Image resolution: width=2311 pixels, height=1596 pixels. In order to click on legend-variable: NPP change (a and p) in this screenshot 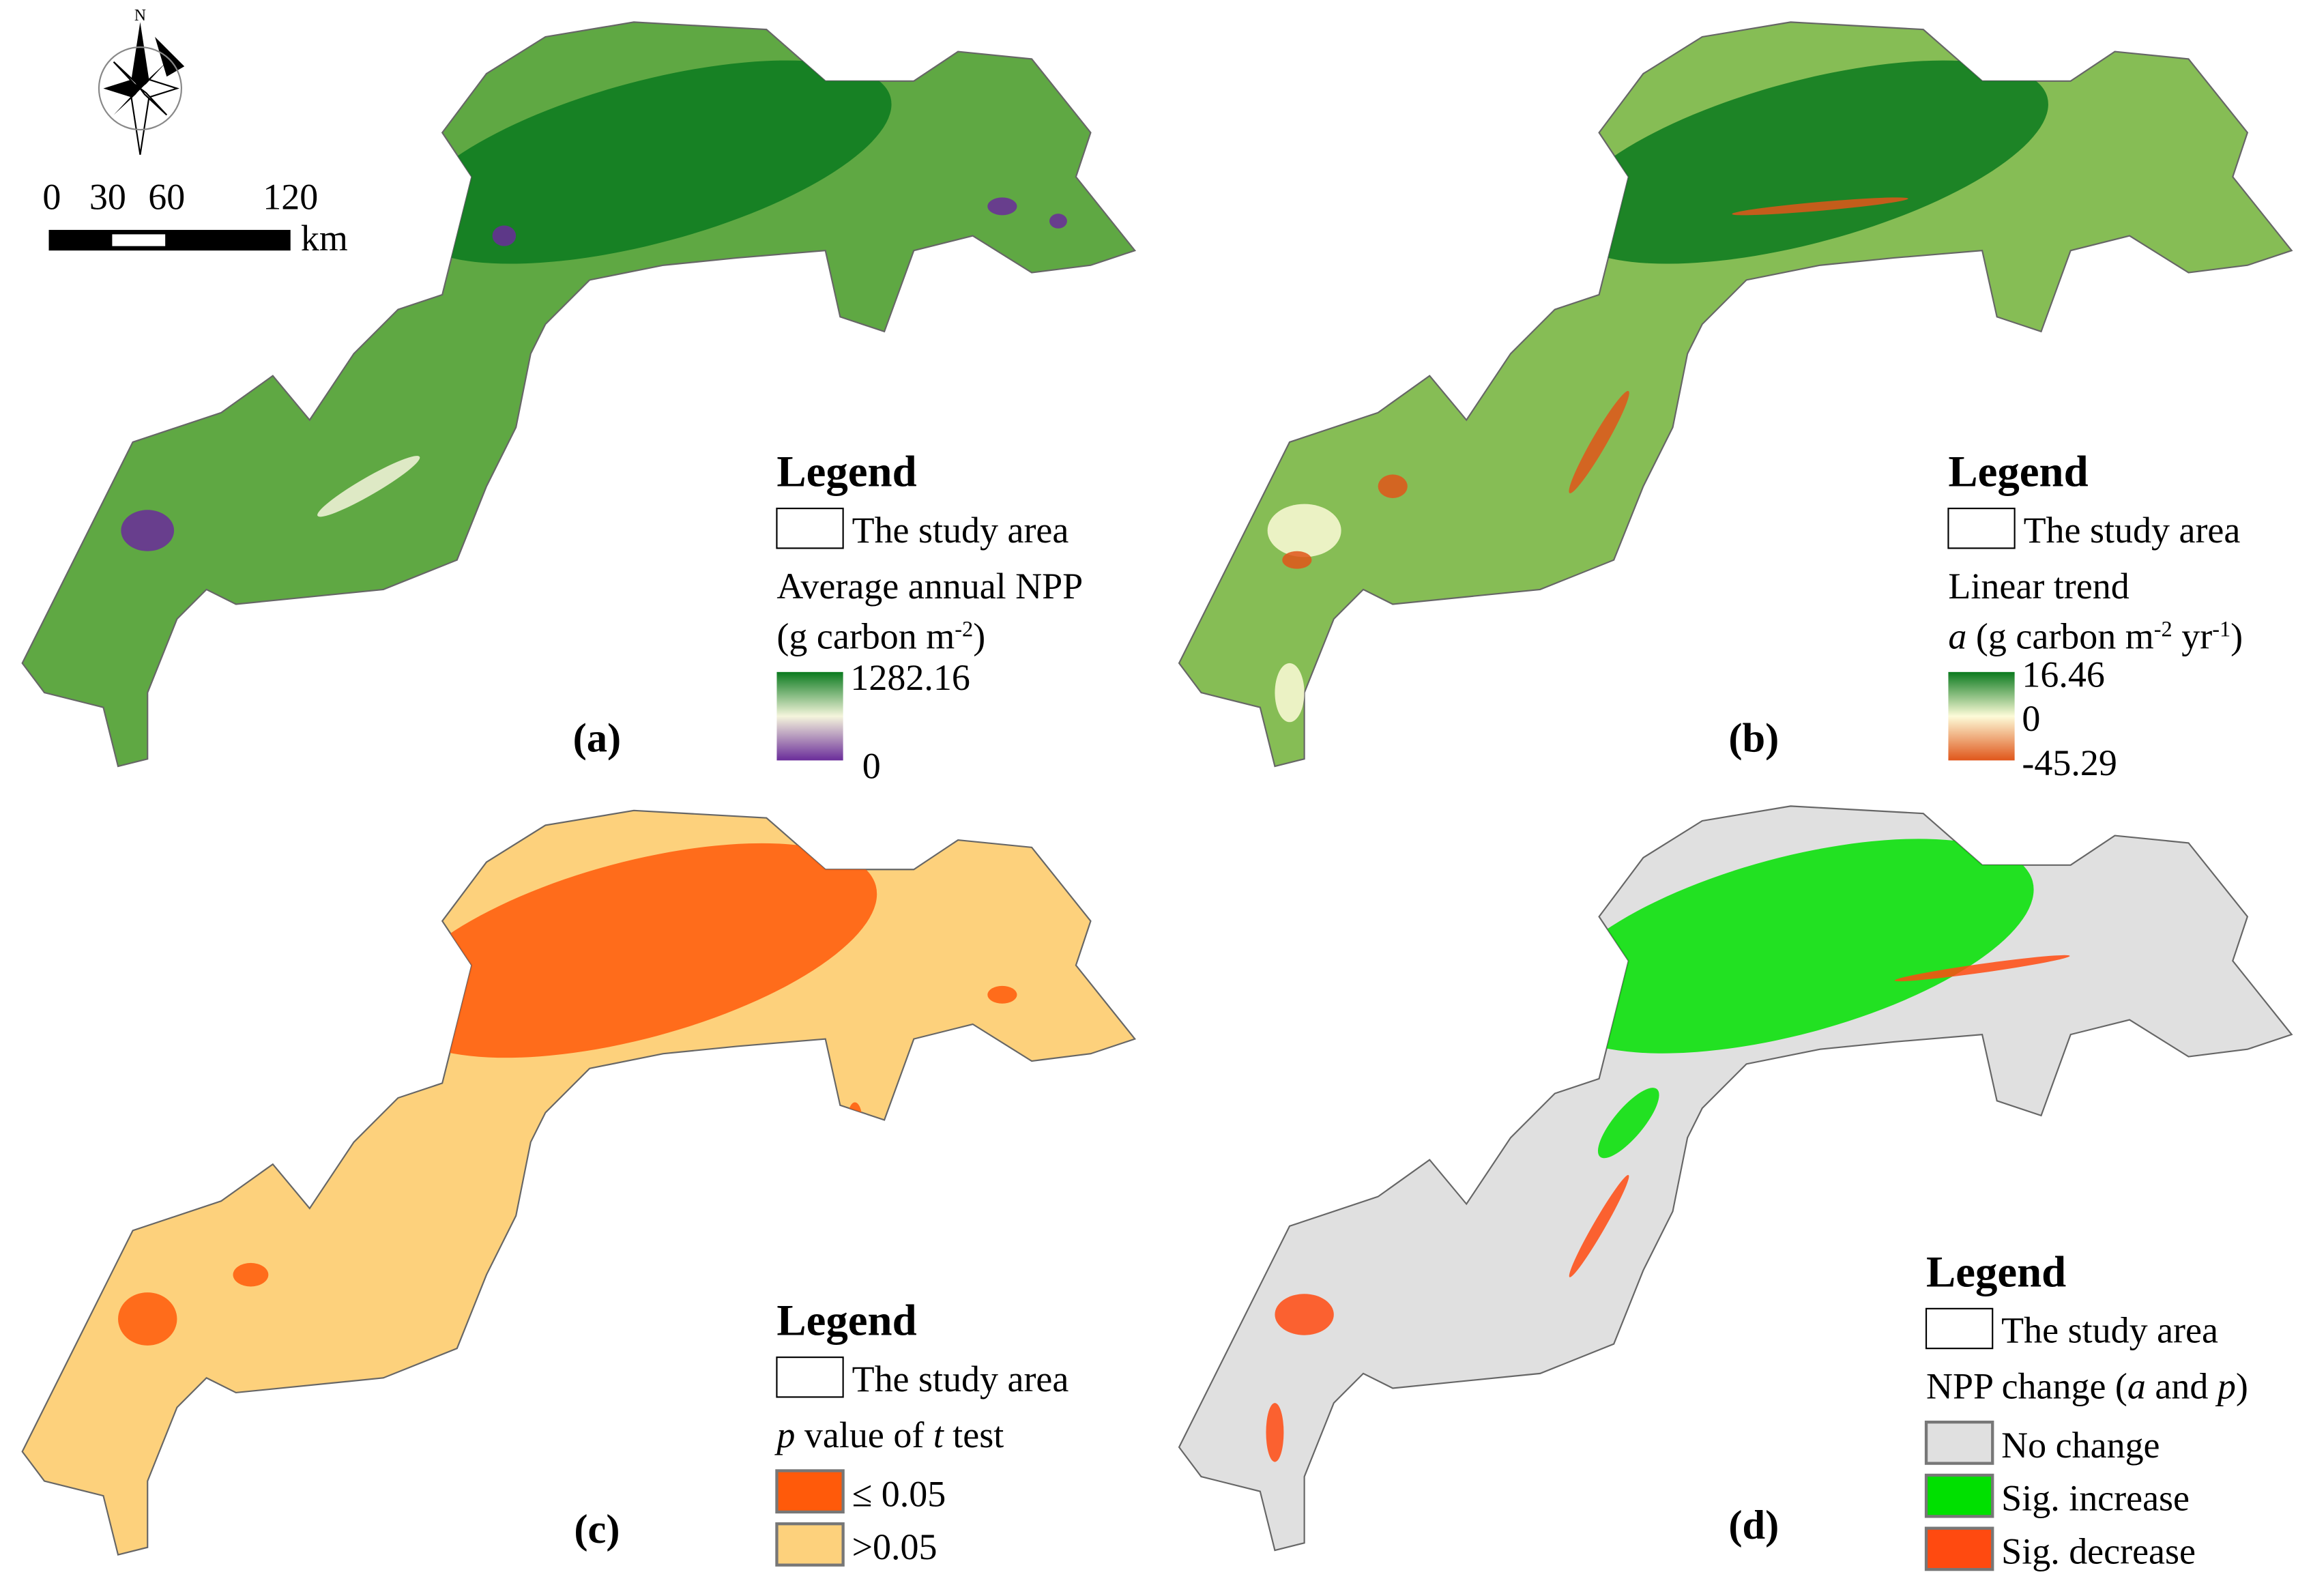, I will do `click(2087, 1386)`.